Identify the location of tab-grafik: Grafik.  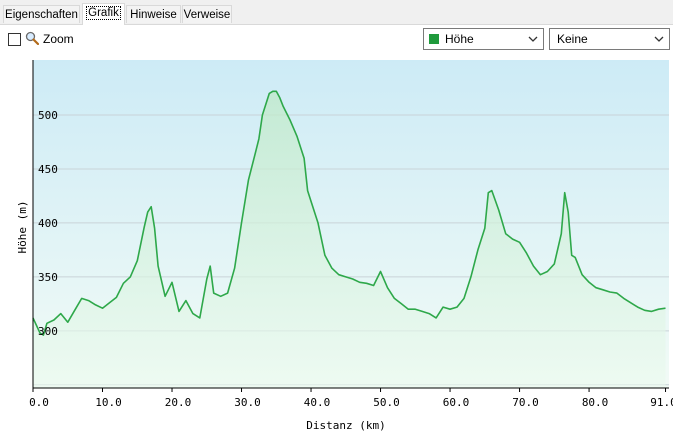
(103, 14).